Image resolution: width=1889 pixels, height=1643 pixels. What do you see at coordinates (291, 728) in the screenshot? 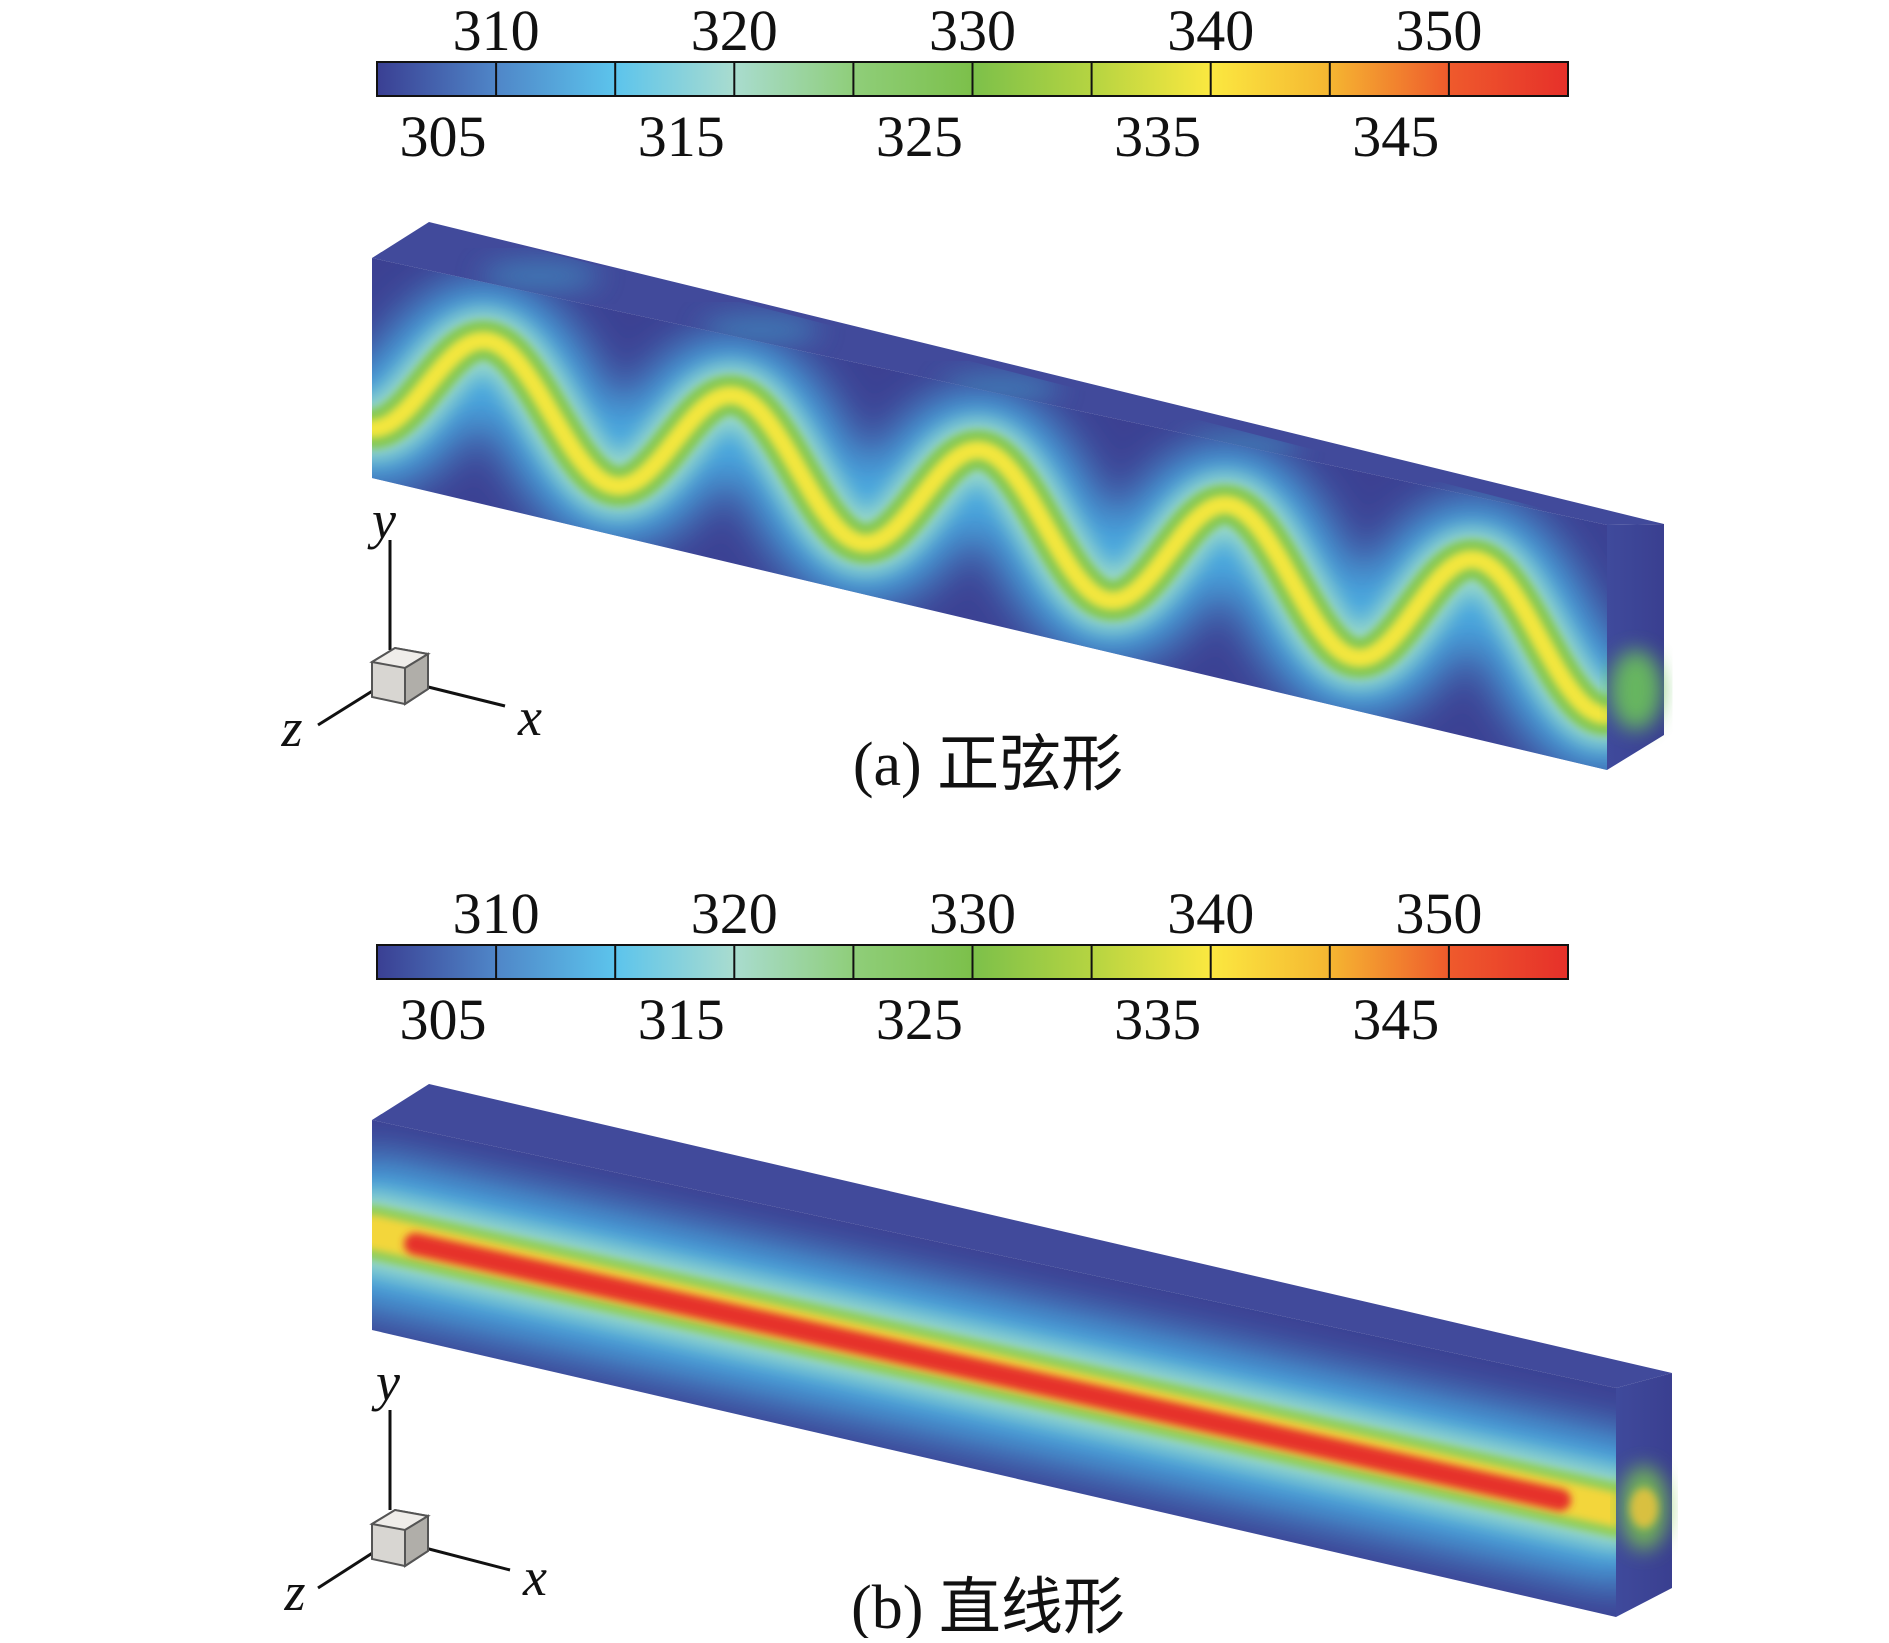
I see `panel-a-z-label: z` at bounding box center [291, 728].